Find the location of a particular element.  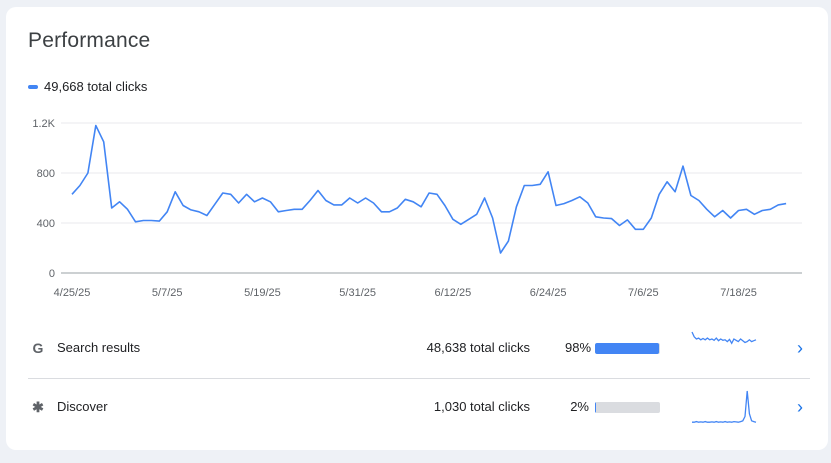

chart-legend: 49,668 total clicks is located at coordinates (87, 86).